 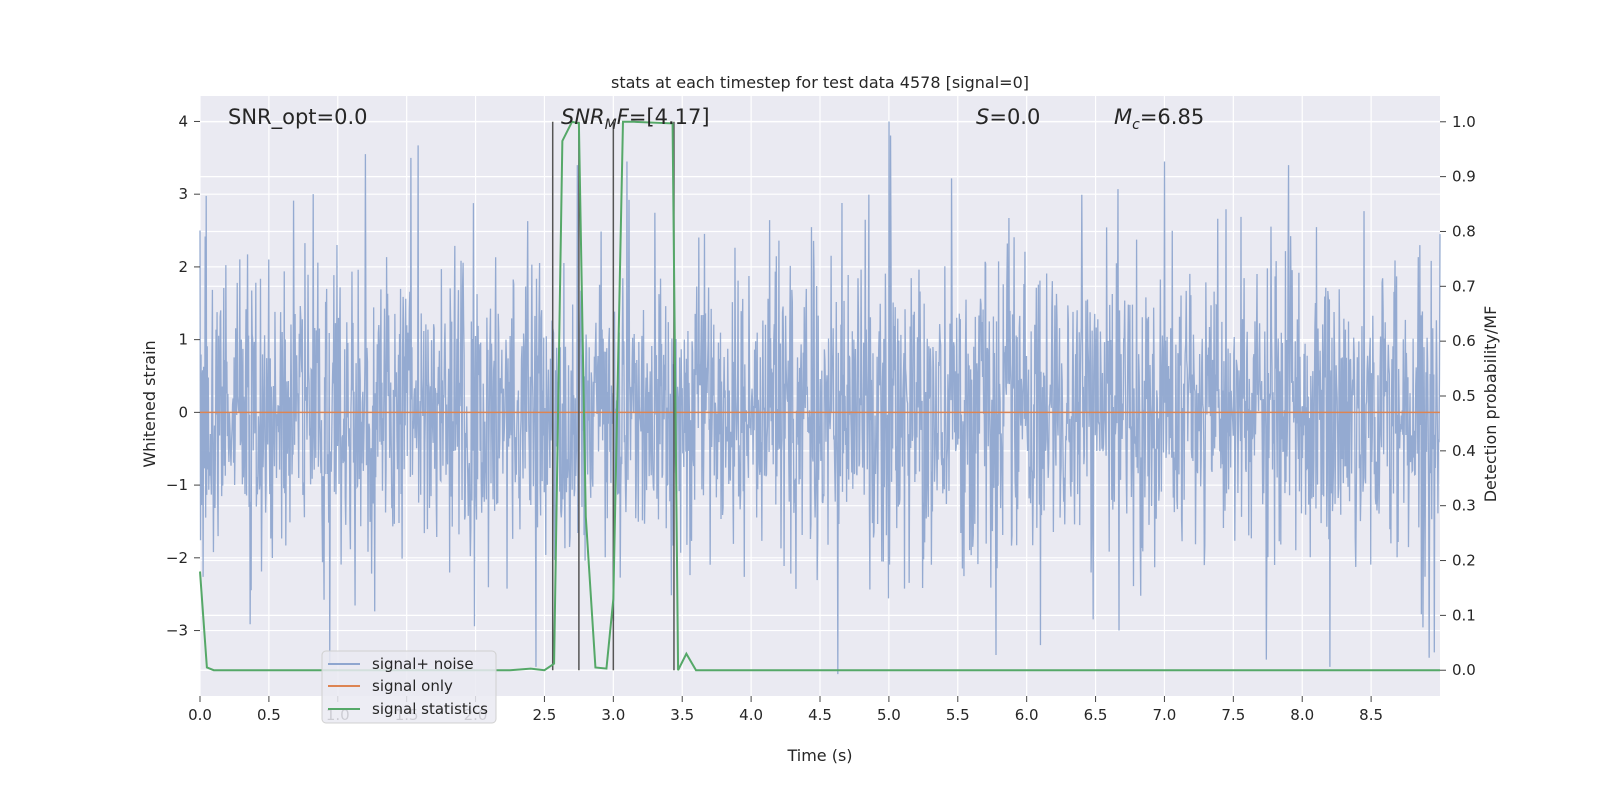 I want to click on y-right-tick-label: 1.0, so click(x=1464, y=122).